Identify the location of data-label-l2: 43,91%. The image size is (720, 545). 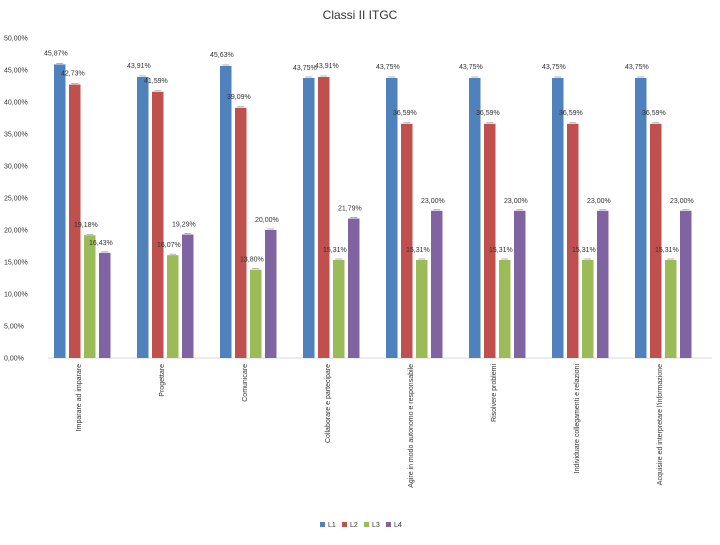
(327, 66).